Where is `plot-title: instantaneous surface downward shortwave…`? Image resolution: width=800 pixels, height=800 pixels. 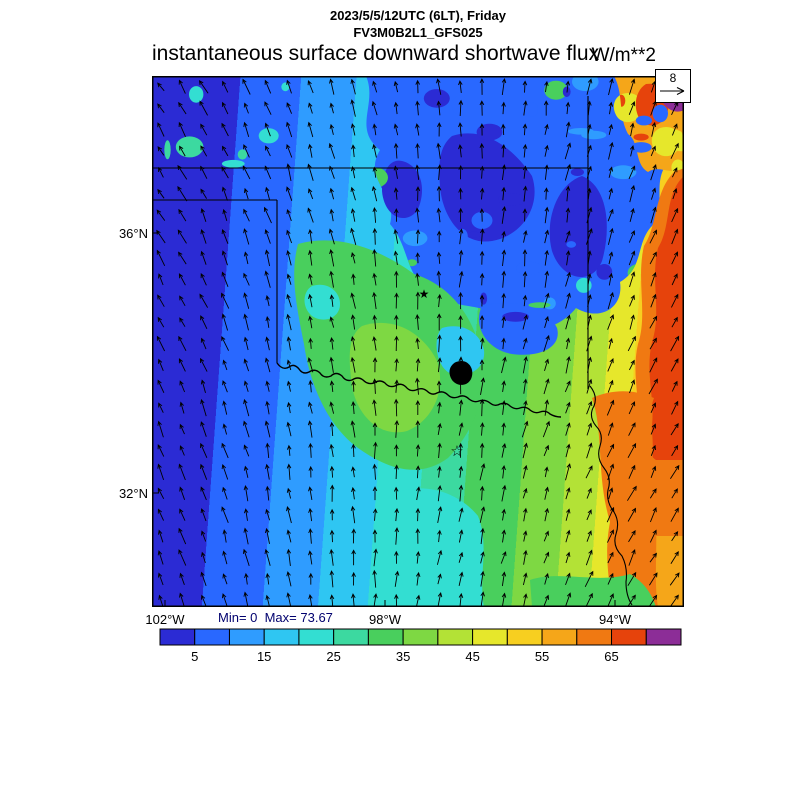
plot-title: instantaneous surface downward shortwave… is located at coordinates (376, 53).